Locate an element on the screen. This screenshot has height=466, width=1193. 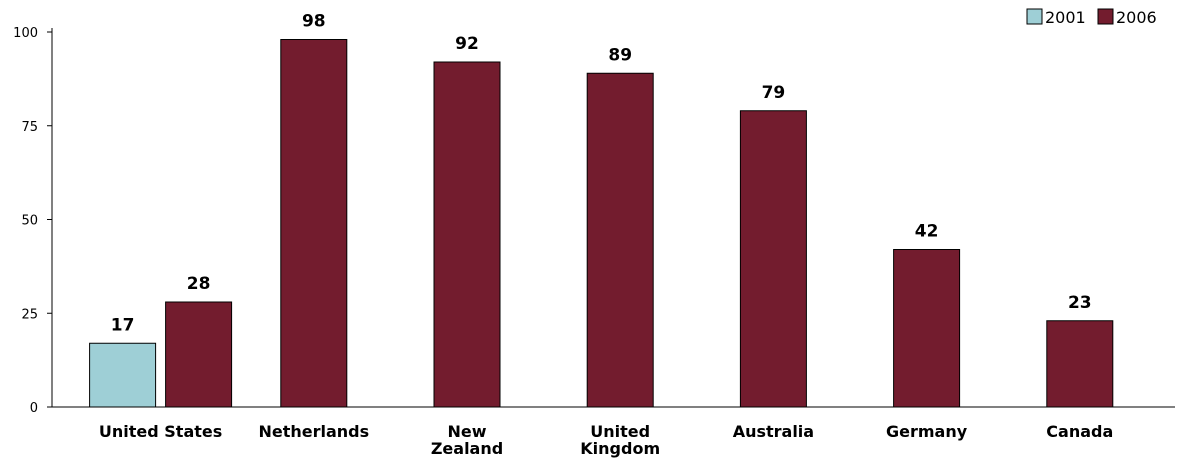
category-label: Australia is located at coordinates (773, 431).